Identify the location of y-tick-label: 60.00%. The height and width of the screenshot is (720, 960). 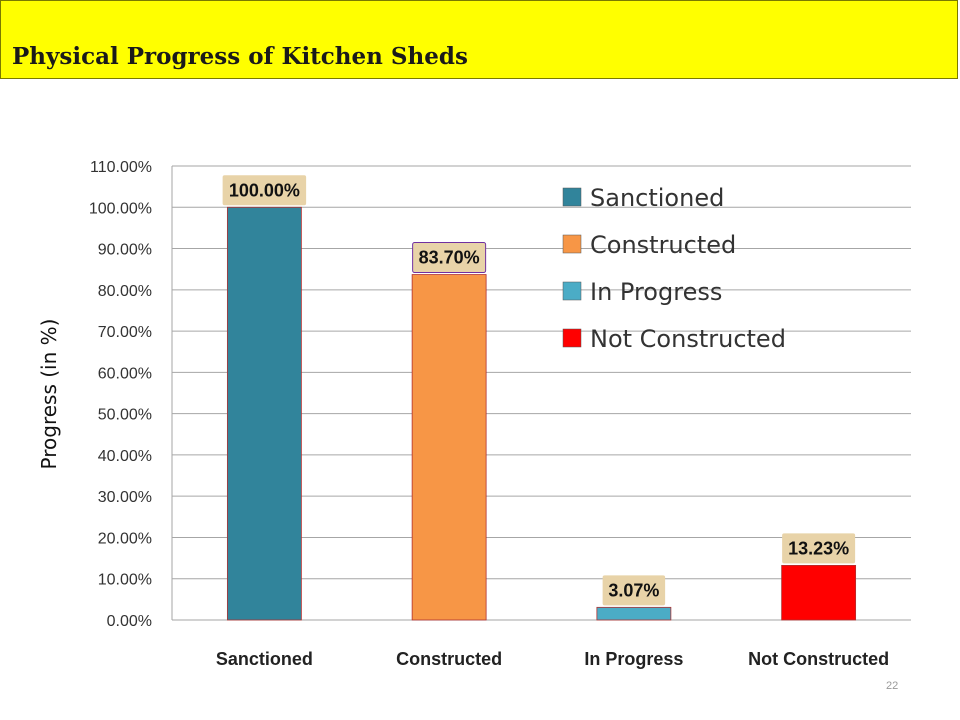
(125, 373).